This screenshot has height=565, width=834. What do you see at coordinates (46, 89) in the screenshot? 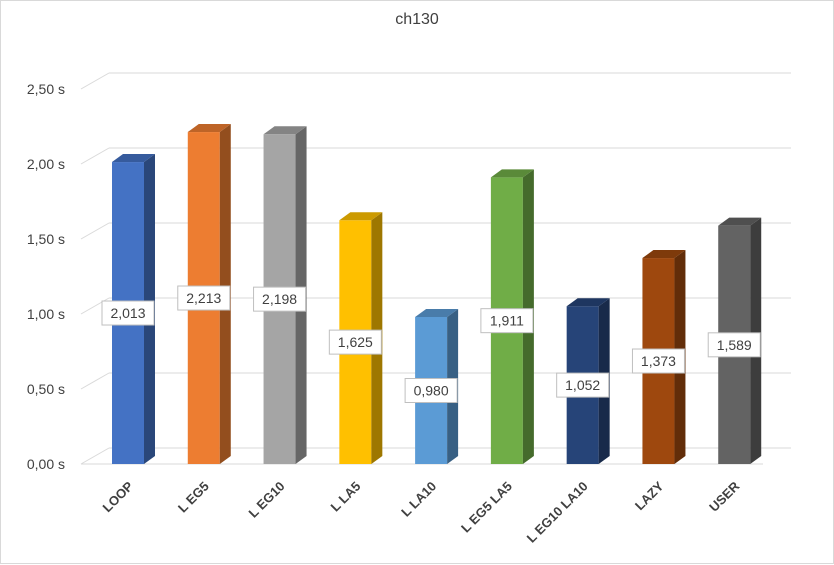
I see `y-tick-label: 2,50 s` at bounding box center [46, 89].